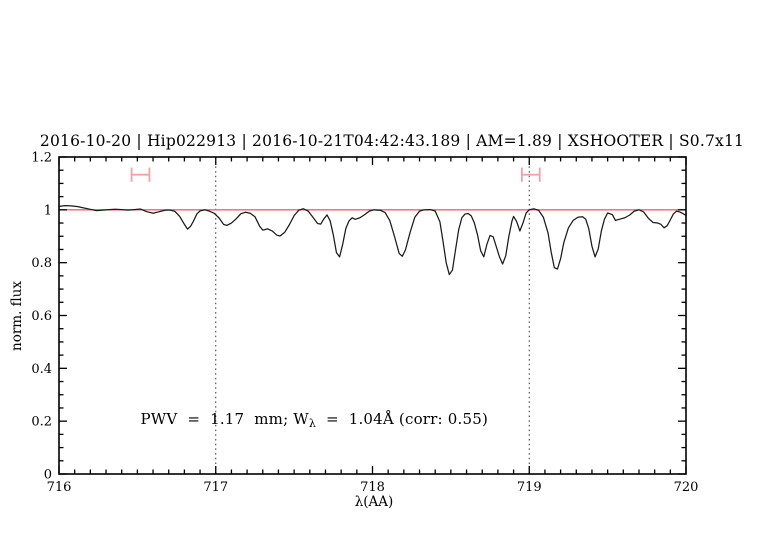  I want to click on pwv-annotation-sub: λ, so click(312, 423).